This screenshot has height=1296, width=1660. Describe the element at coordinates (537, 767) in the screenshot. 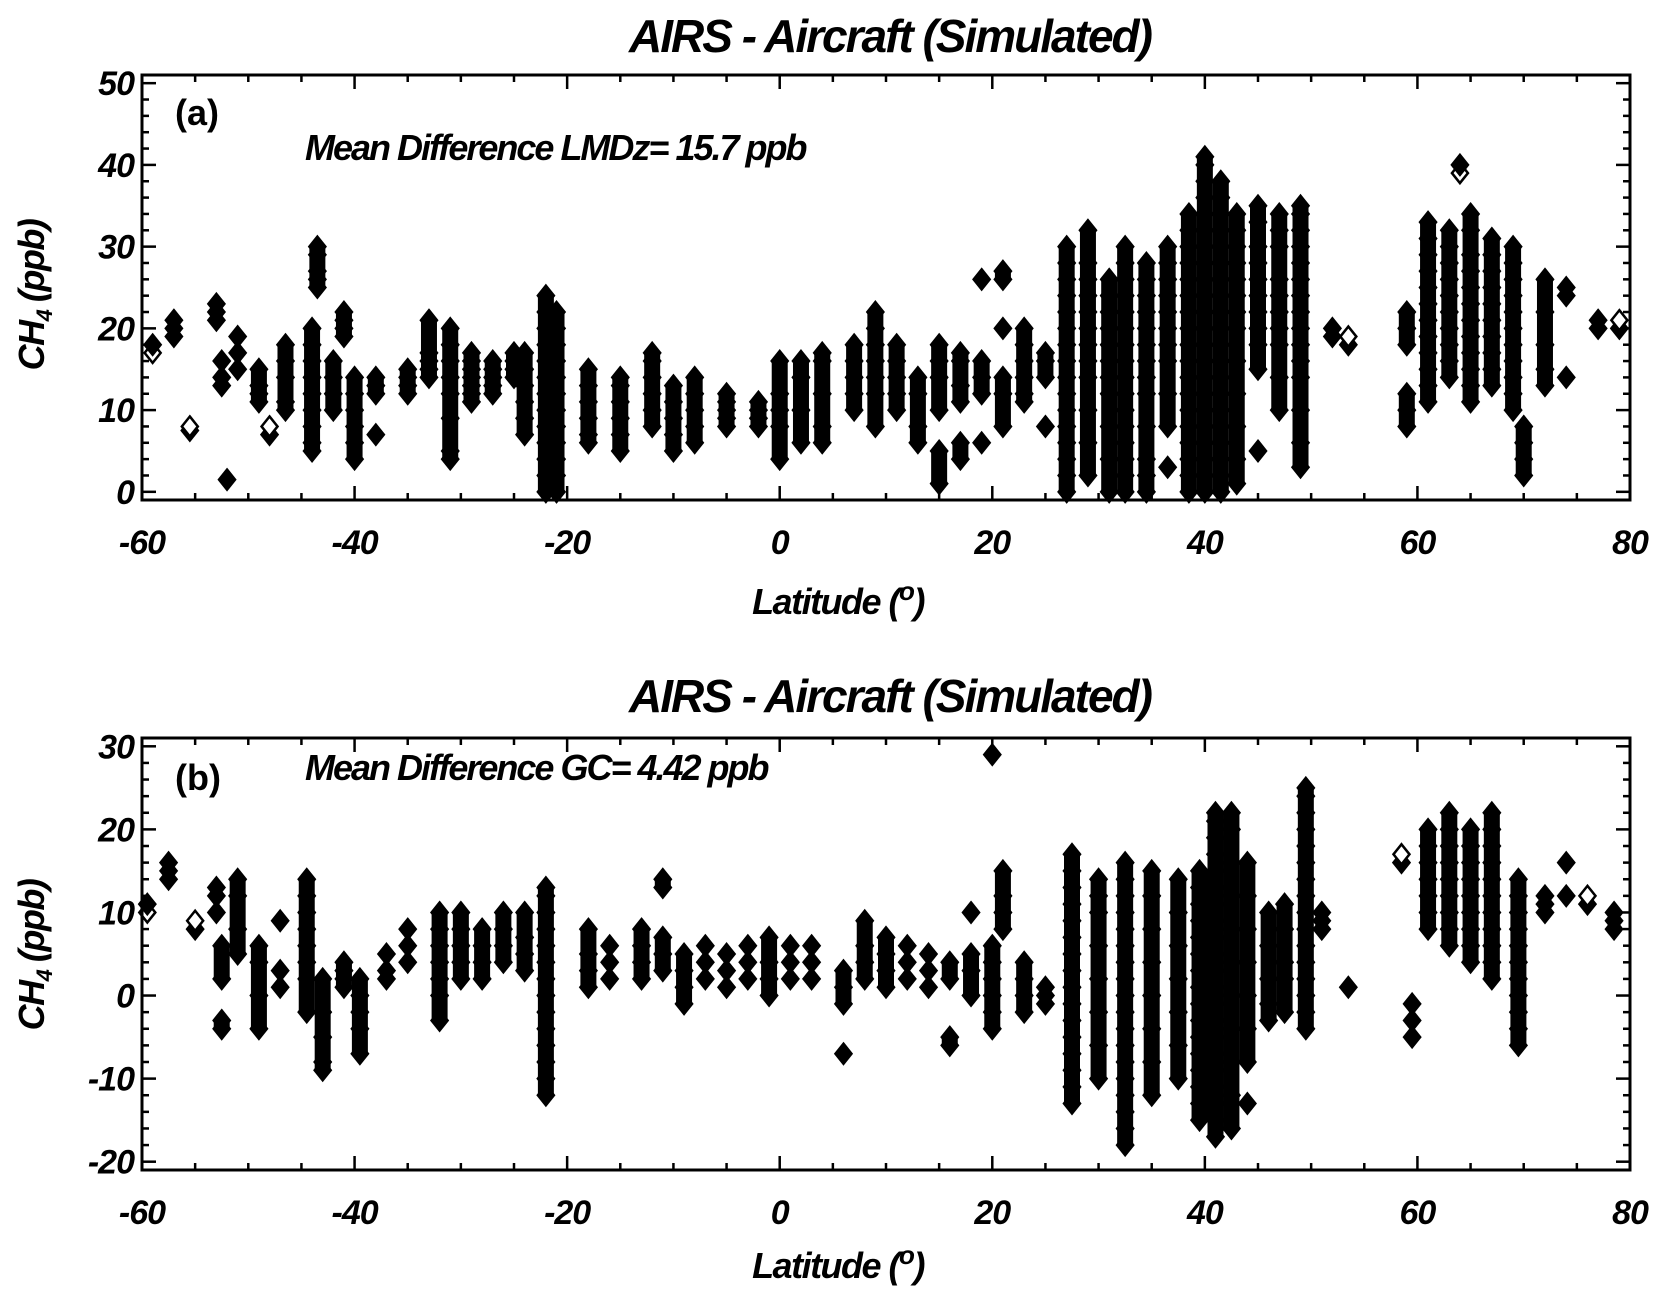

I see `panel-b-annotation: Mean Difference GC= 4.42 ppb` at that location.